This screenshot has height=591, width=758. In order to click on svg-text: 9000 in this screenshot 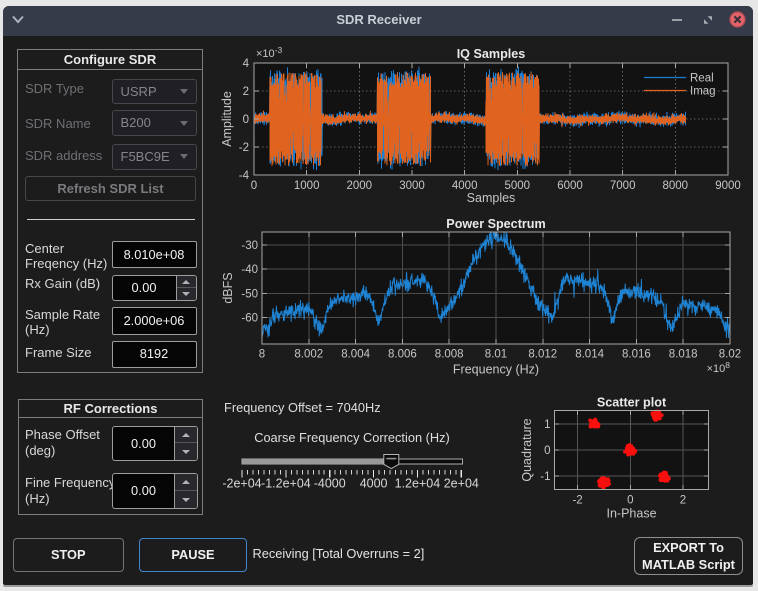, I will do `click(728, 186)`.